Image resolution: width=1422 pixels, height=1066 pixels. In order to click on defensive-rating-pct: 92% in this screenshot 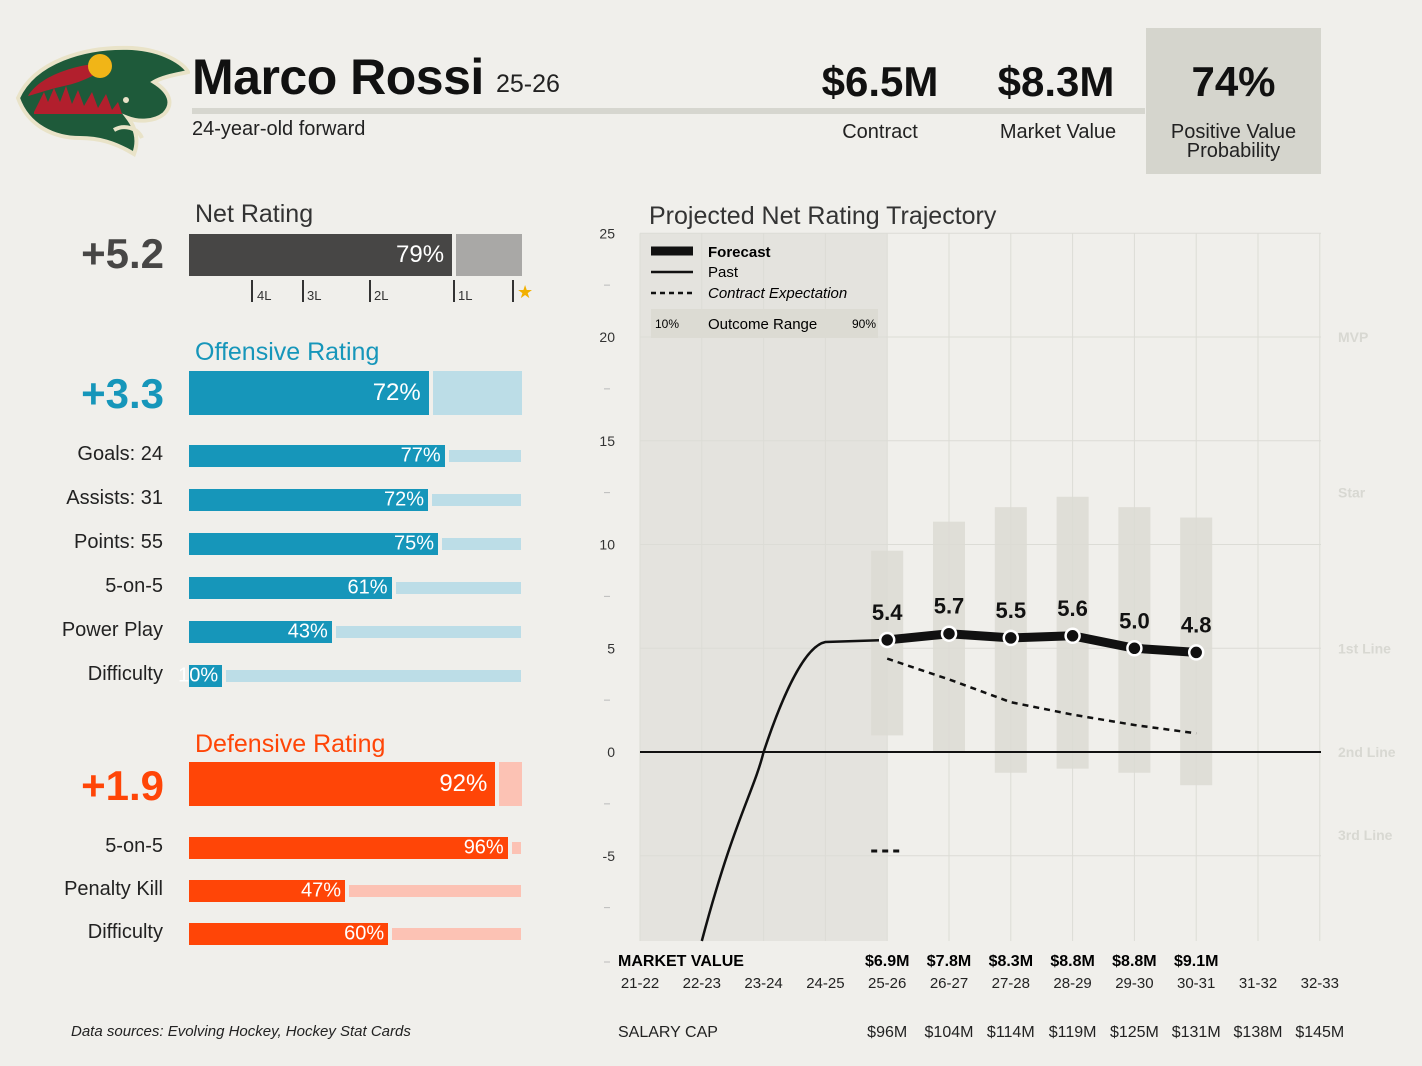, I will do `click(463, 783)`.